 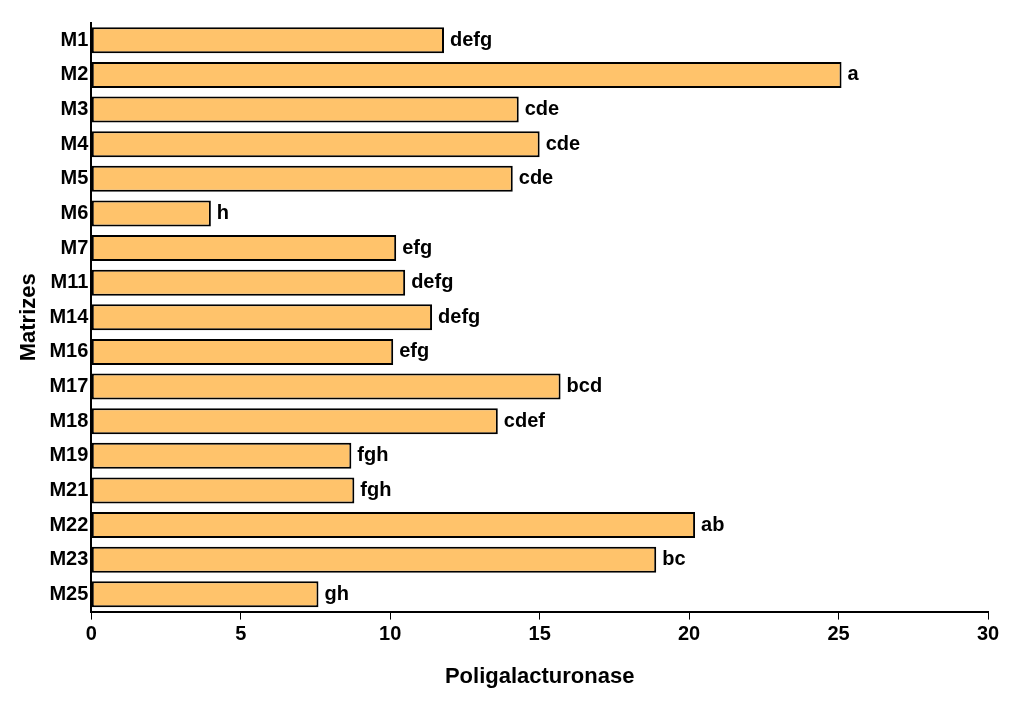 I want to click on y-tick-label: M18, so click(x=69, y=419).